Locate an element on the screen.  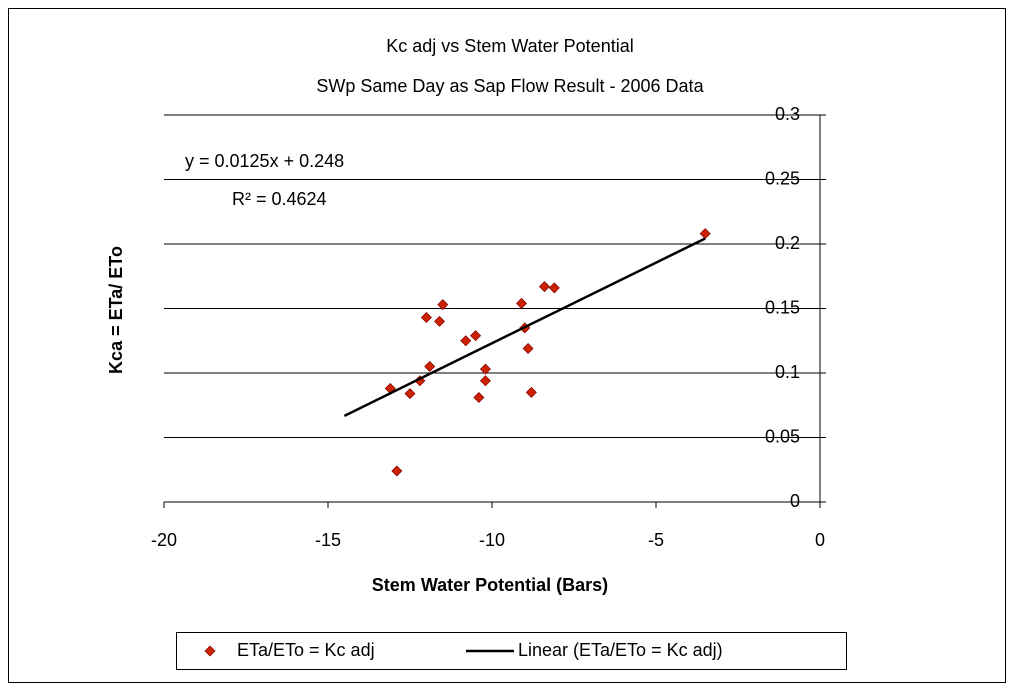
y-tick-label: 0.05 is located at coordinates (782, 436).